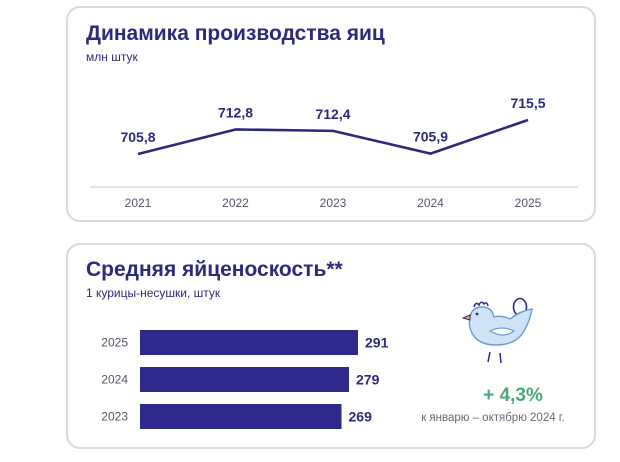 This screenshot has height=462, width=620. I want to click on x-tick-2025: 2025, so click(528, 203).